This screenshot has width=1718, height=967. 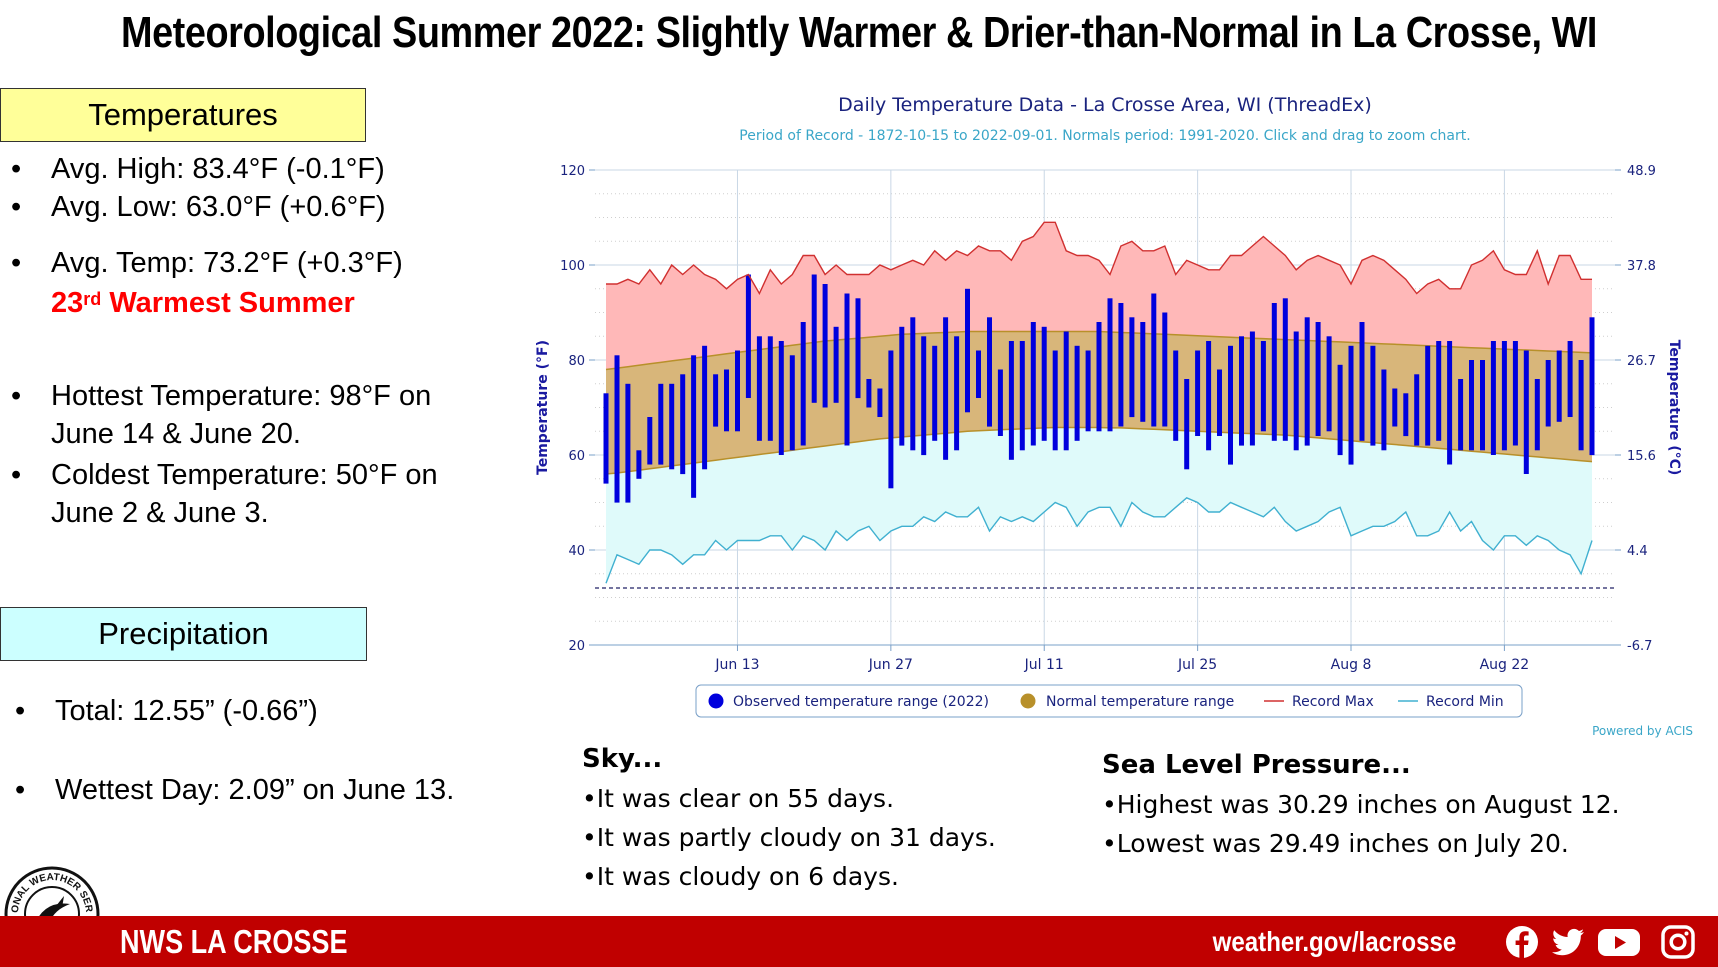 I want to click on avg-temp-item: • Avg. Temp: 73.2°F (+0.3°F), so click(x=207, y=263).